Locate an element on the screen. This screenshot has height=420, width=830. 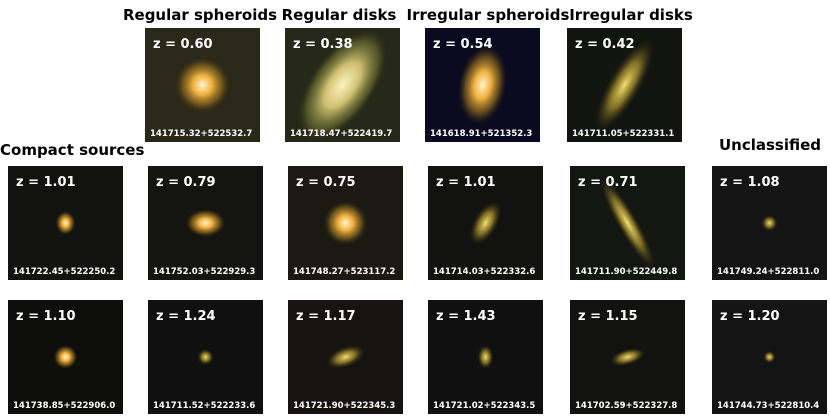
object-id: 141744.73+522810.4 is located at coordinates (768, 406).